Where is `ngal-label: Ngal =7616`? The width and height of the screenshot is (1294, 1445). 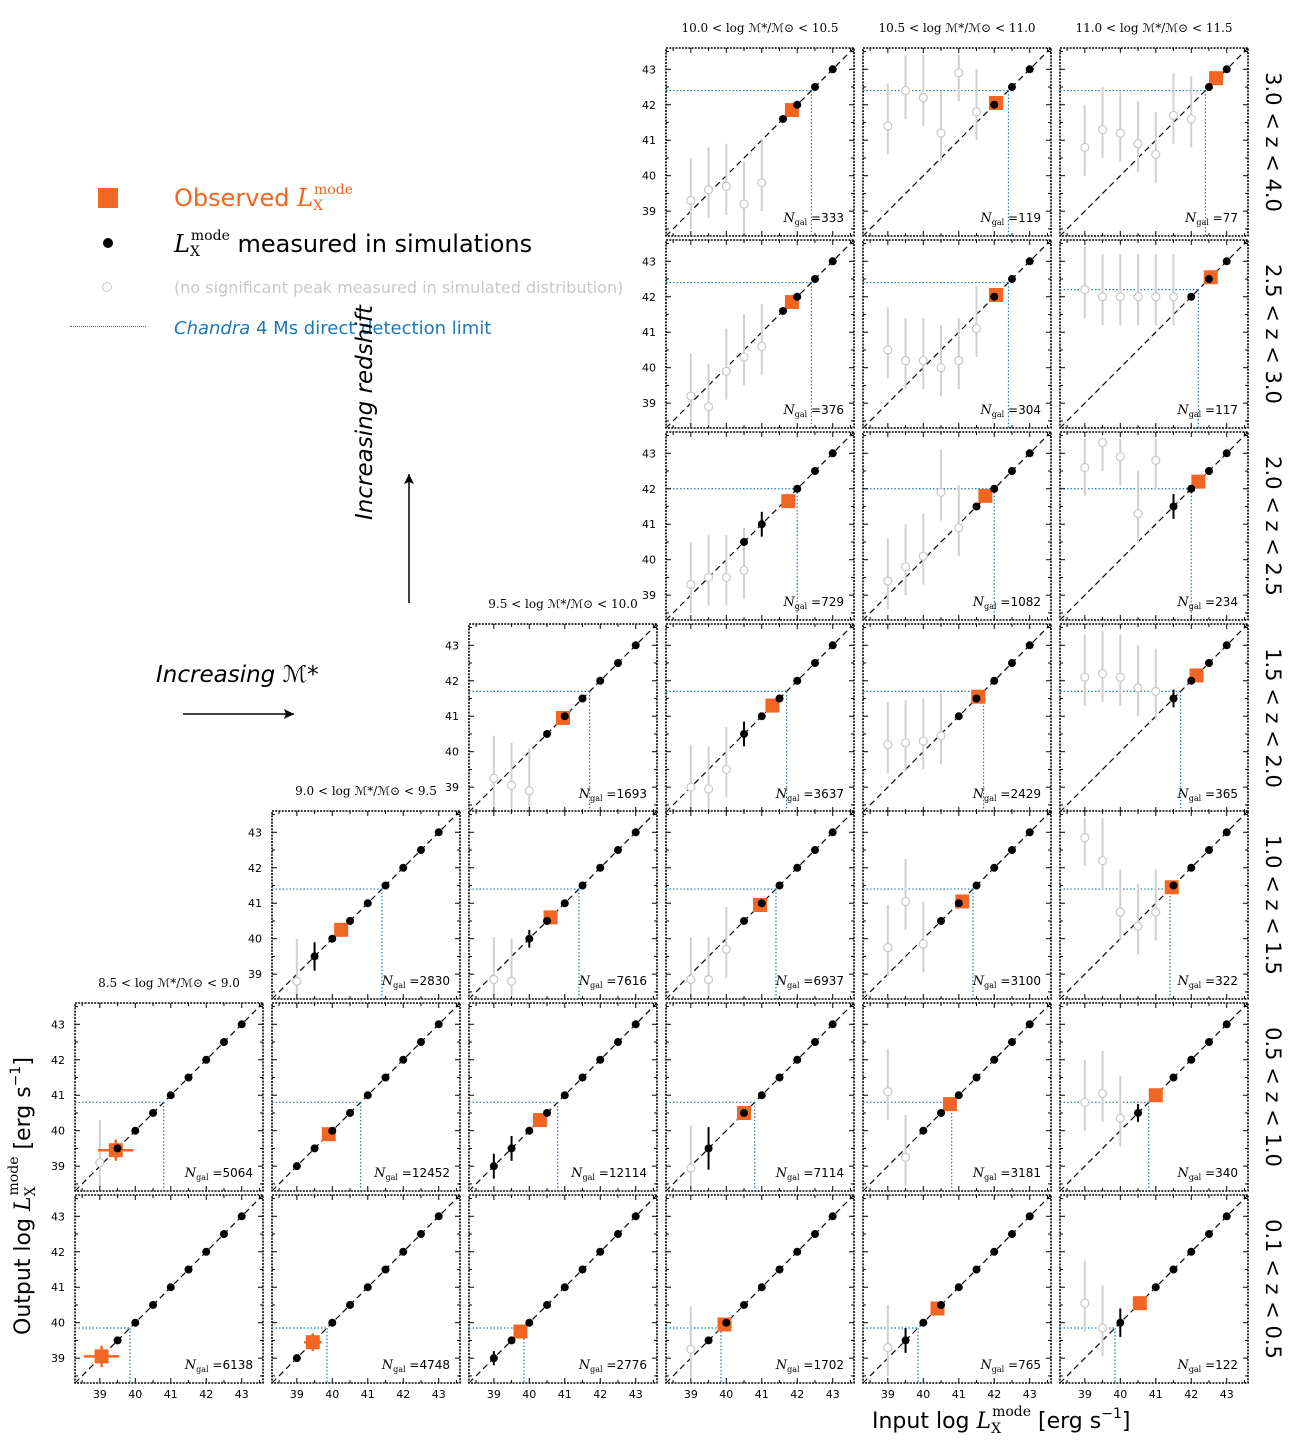
ngal-label: Ngal =7616 is located at coordinates (612, 982).